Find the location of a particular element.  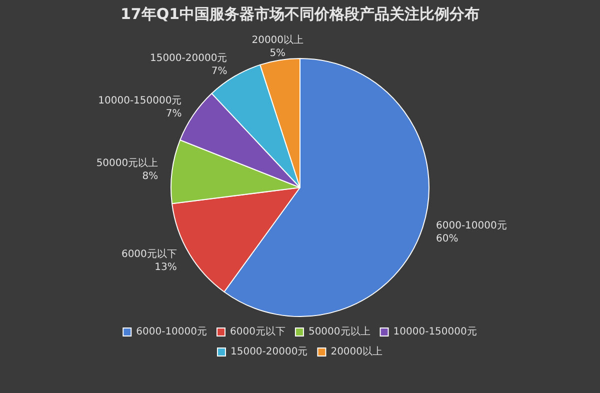

slice-label: 10000-150000元 is located at coordinates (140, 101).